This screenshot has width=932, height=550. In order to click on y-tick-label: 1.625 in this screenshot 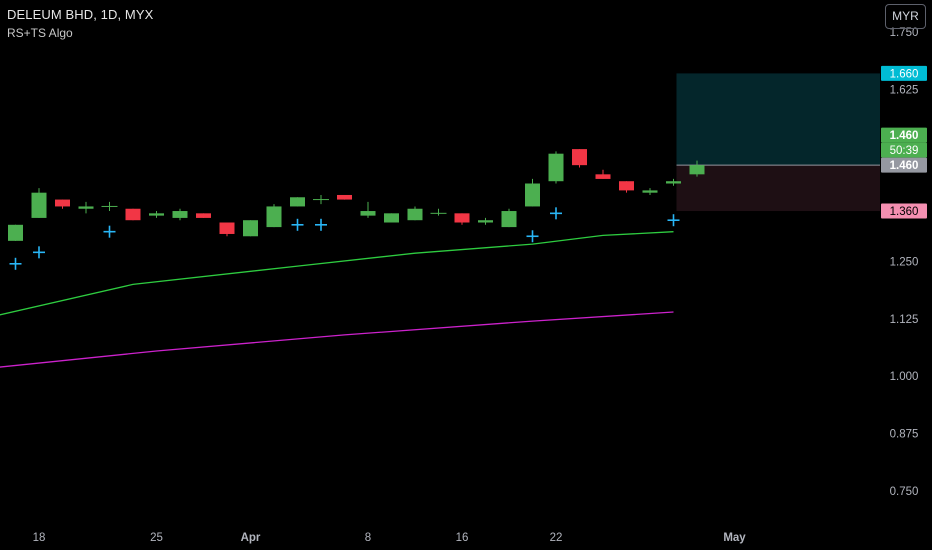, I will do `click(904, 90)`.